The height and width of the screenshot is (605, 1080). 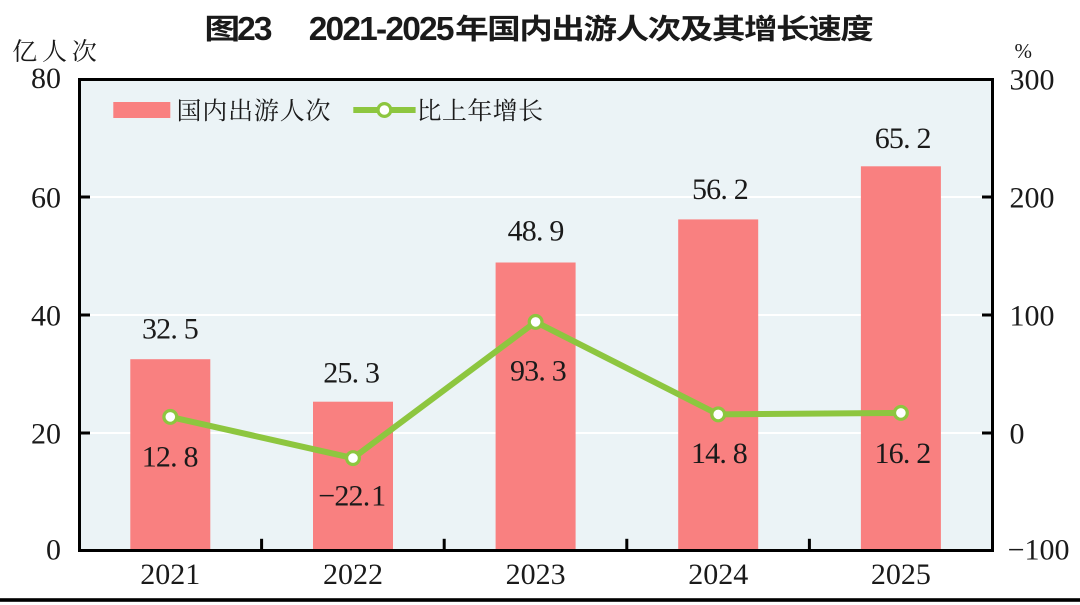 I want to click on svg-text: 300, so click(x=1032, y=79).